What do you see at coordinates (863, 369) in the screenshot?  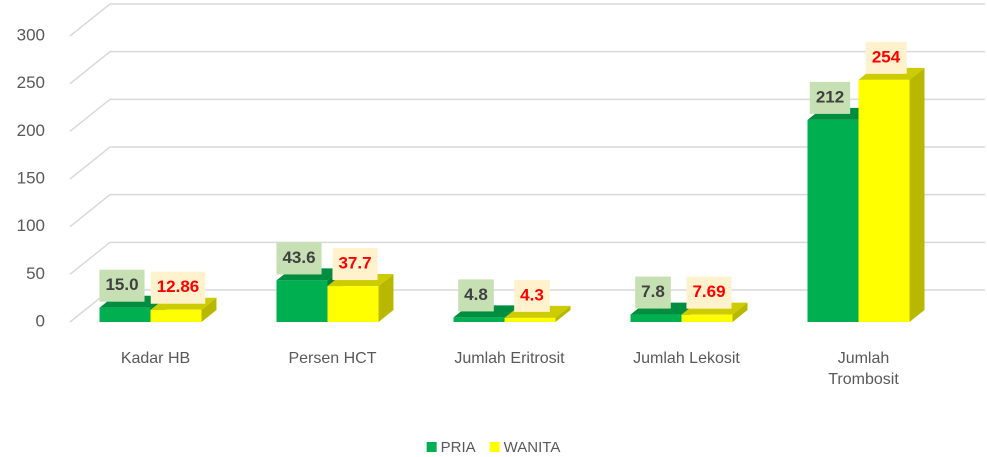 I see `x-tick-label: Jumlah Trombosit` at bounding box center [863, 369].